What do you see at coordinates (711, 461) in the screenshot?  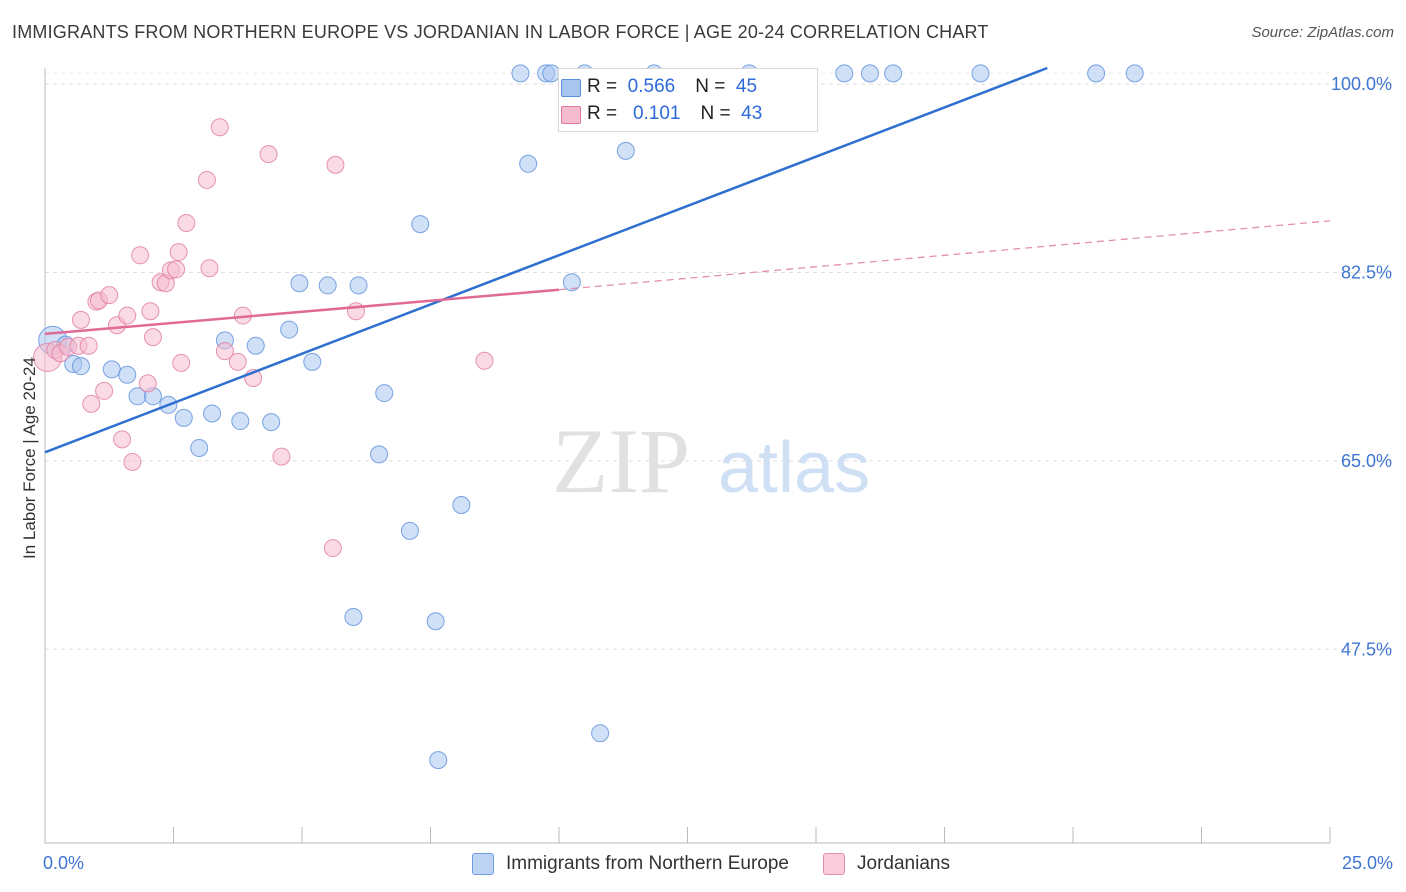 I see `watermark: ZIP atlas` at bounding box center [711, 461].